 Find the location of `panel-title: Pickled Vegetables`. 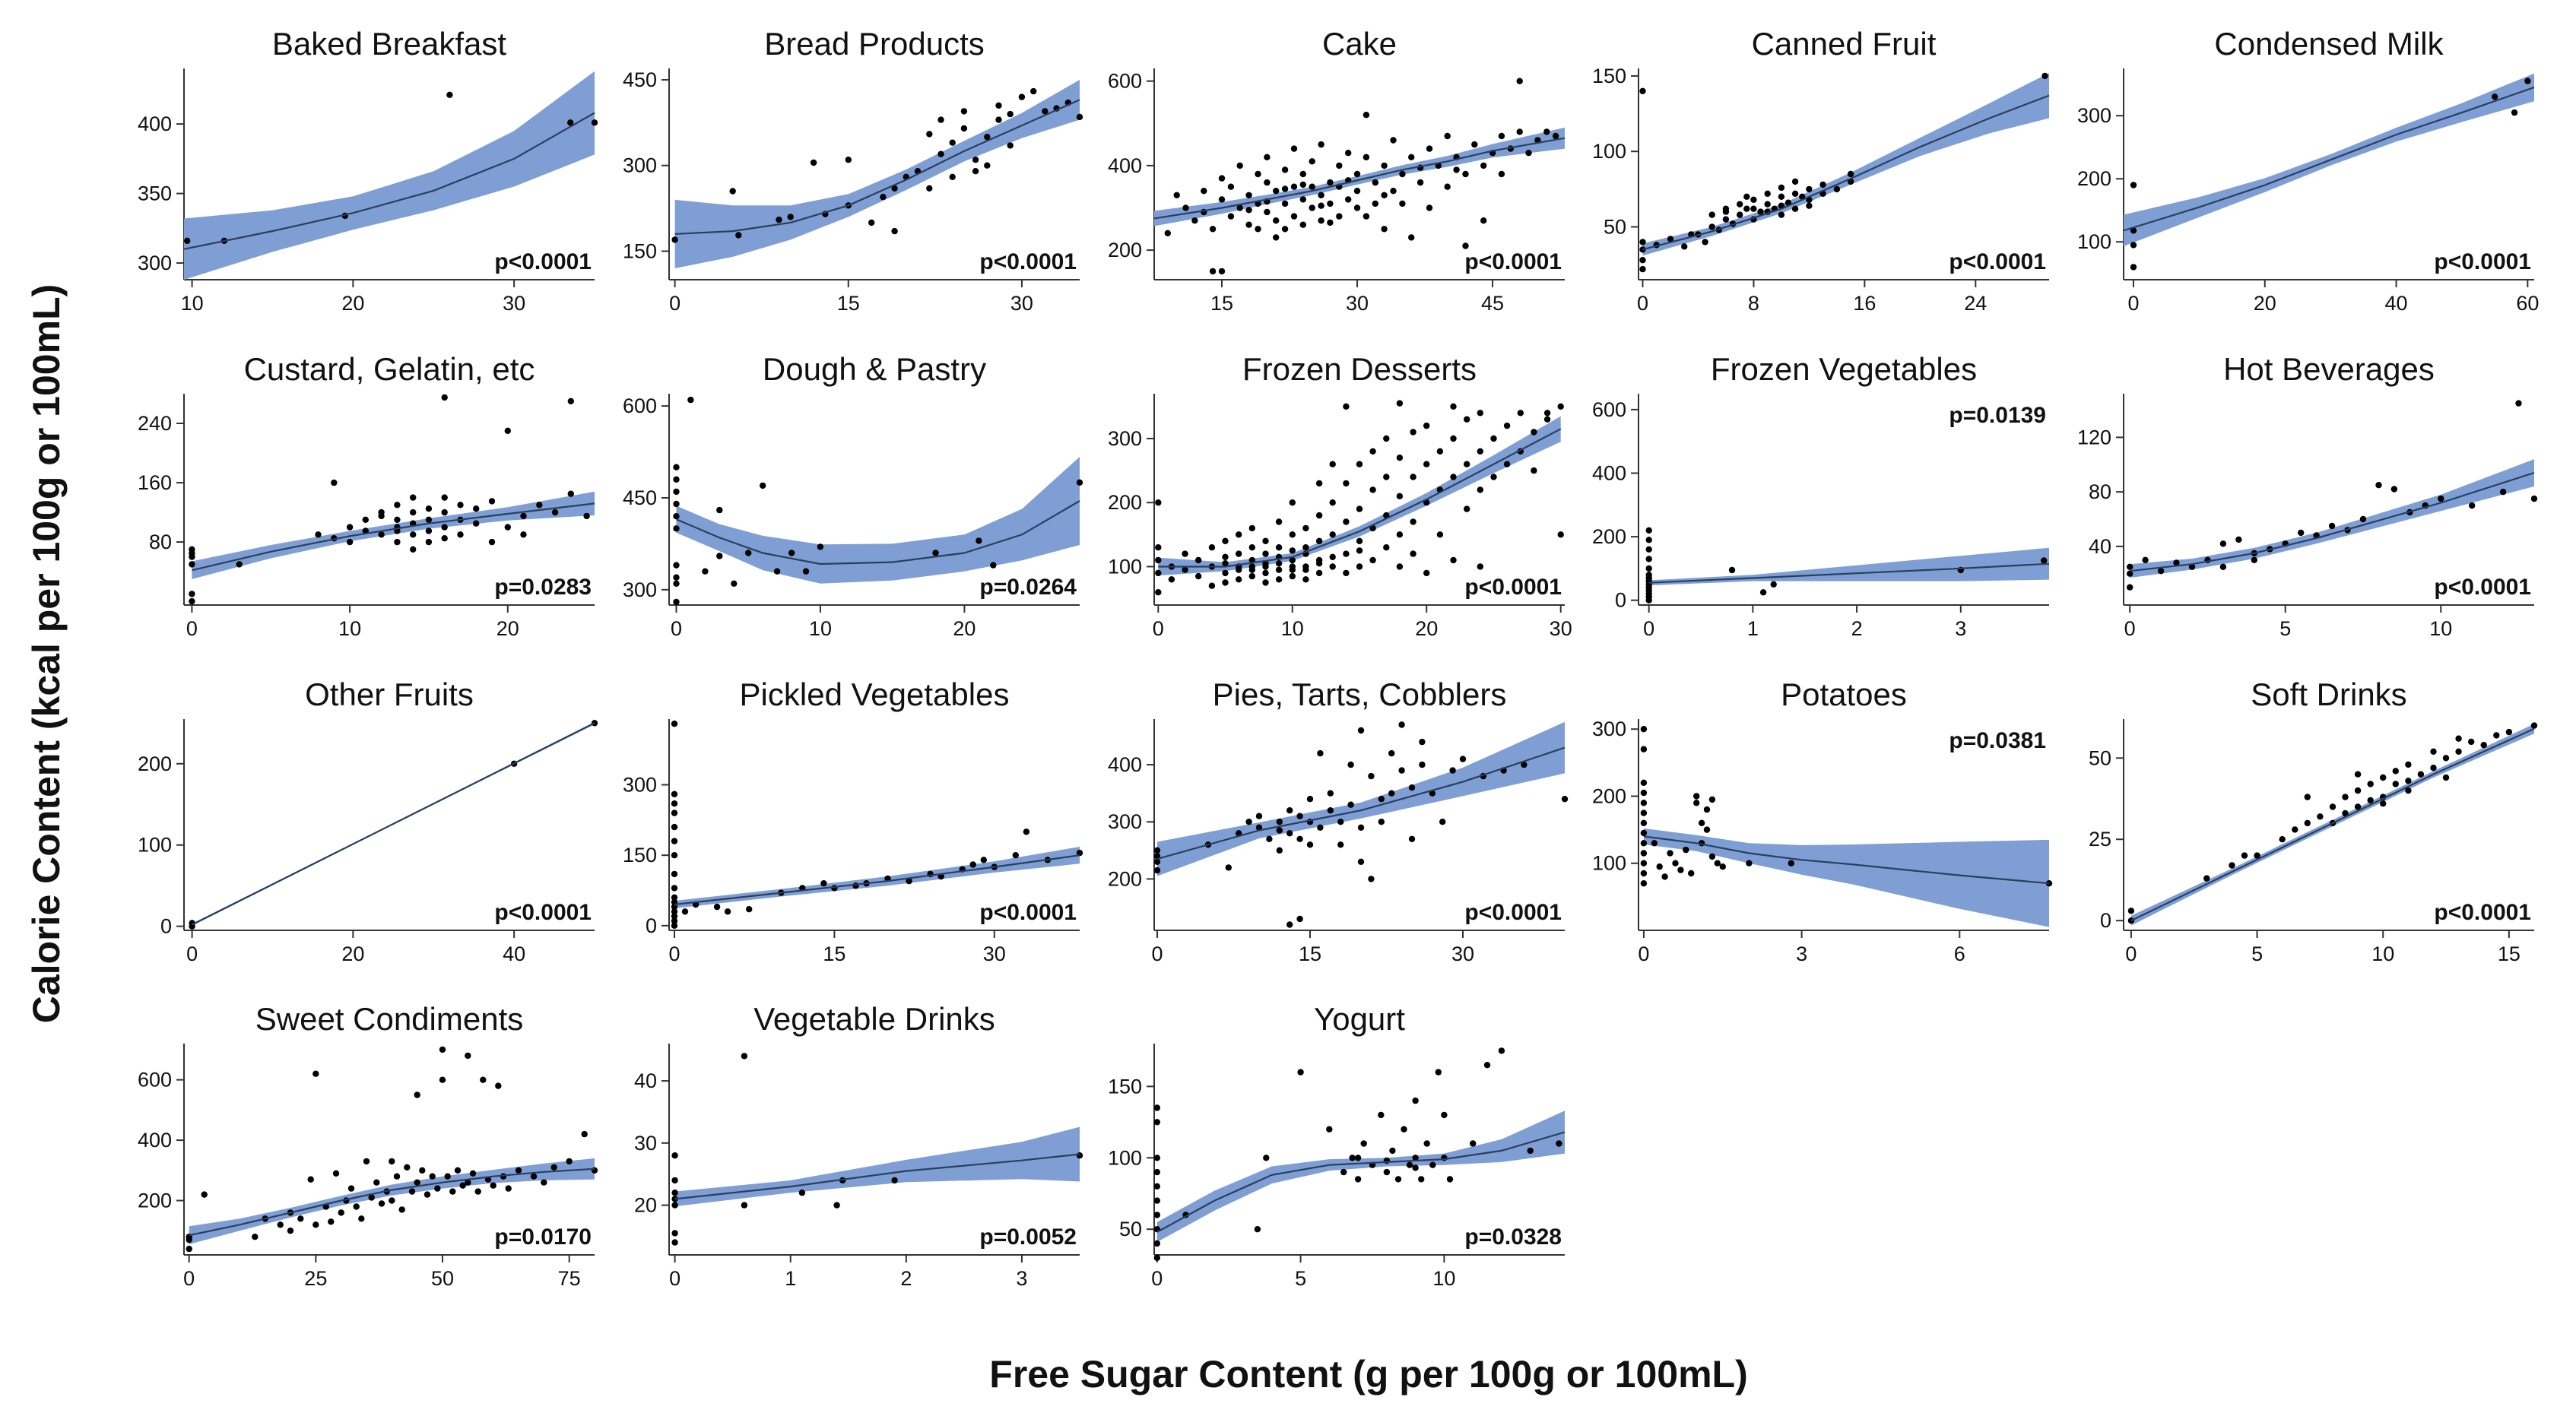

panel-title: Pickled Vegetables is located at coordinates (875, 694).